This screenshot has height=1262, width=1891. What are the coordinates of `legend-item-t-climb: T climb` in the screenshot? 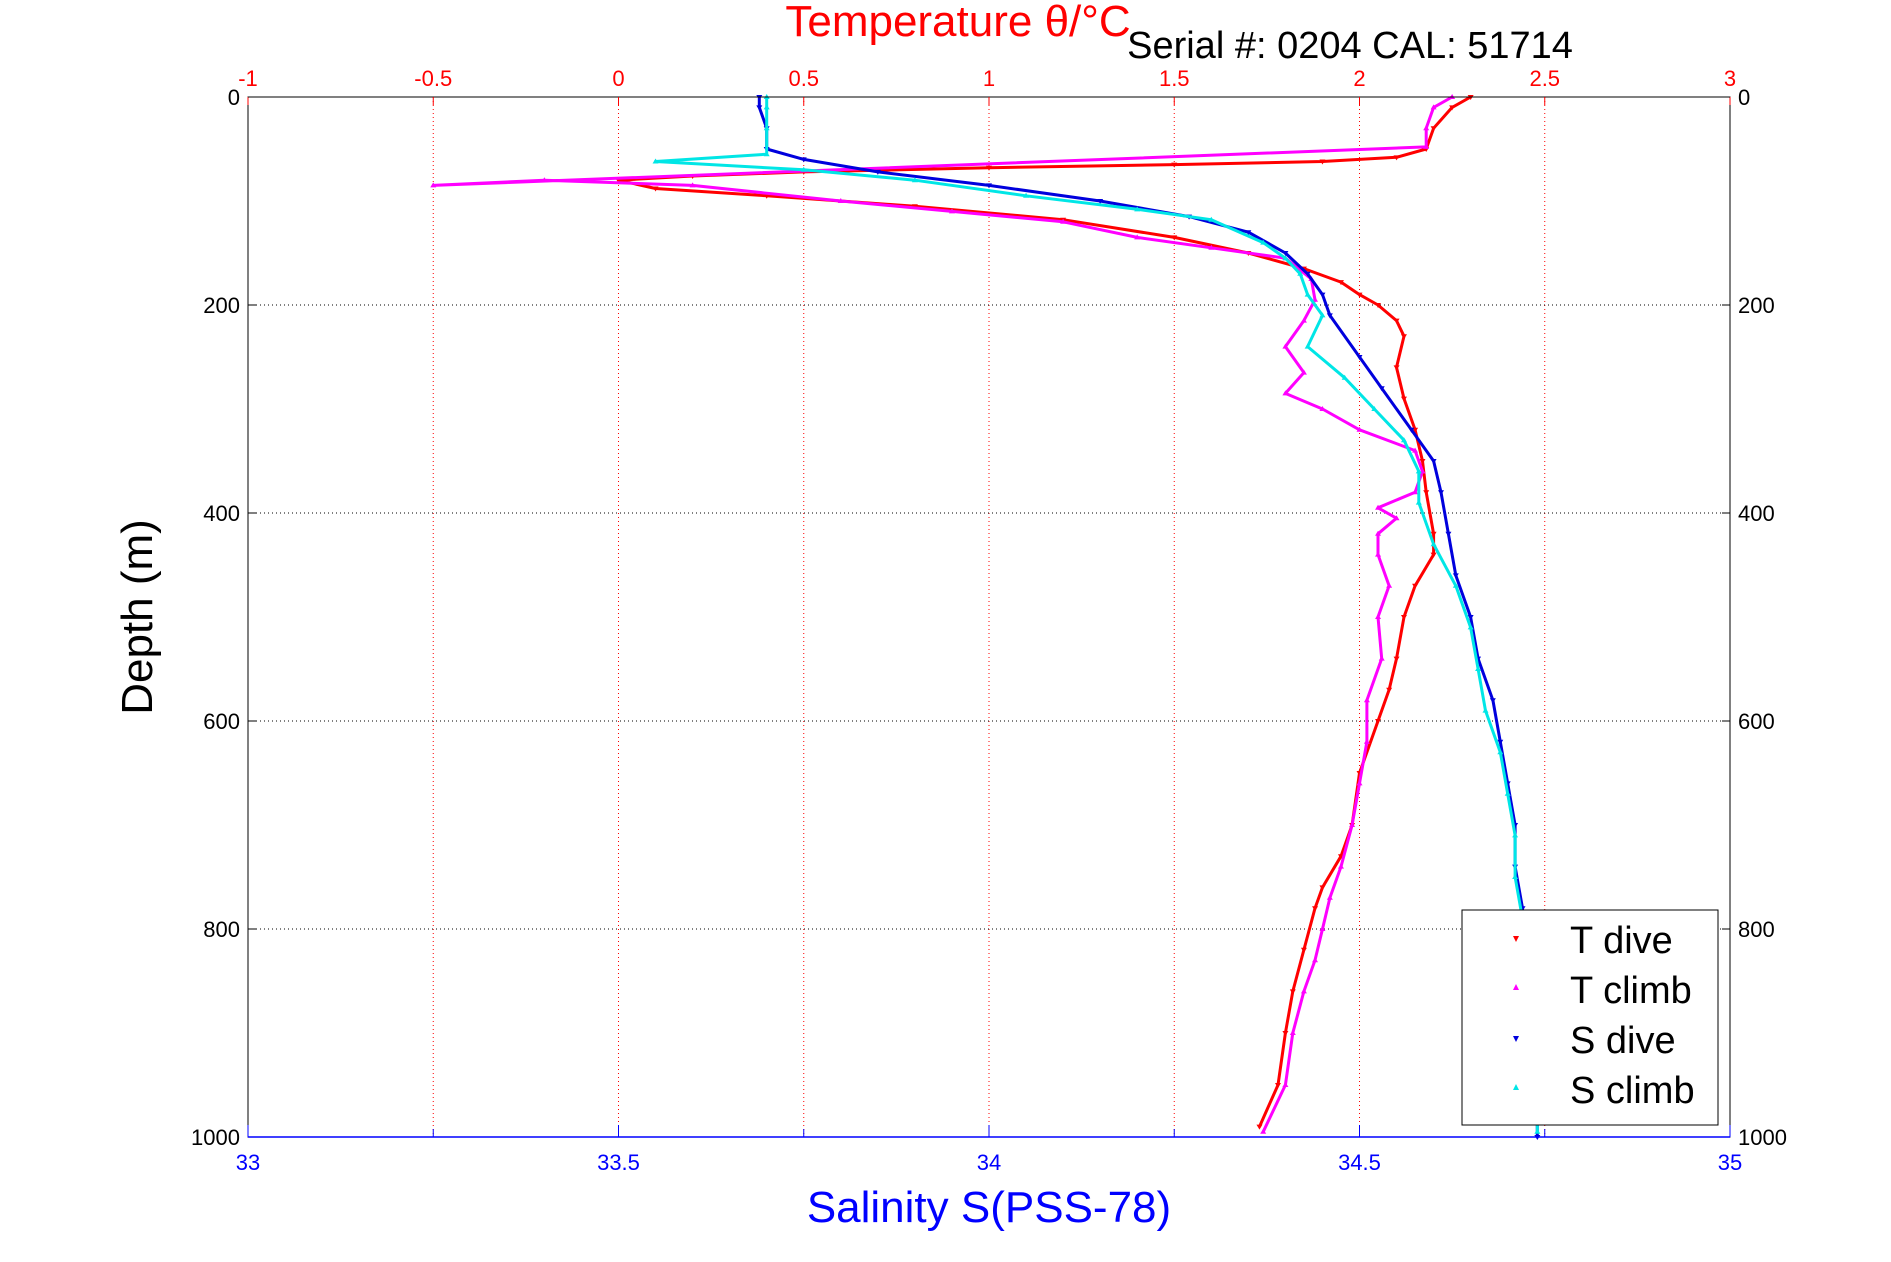 It's located at (1602, 991).